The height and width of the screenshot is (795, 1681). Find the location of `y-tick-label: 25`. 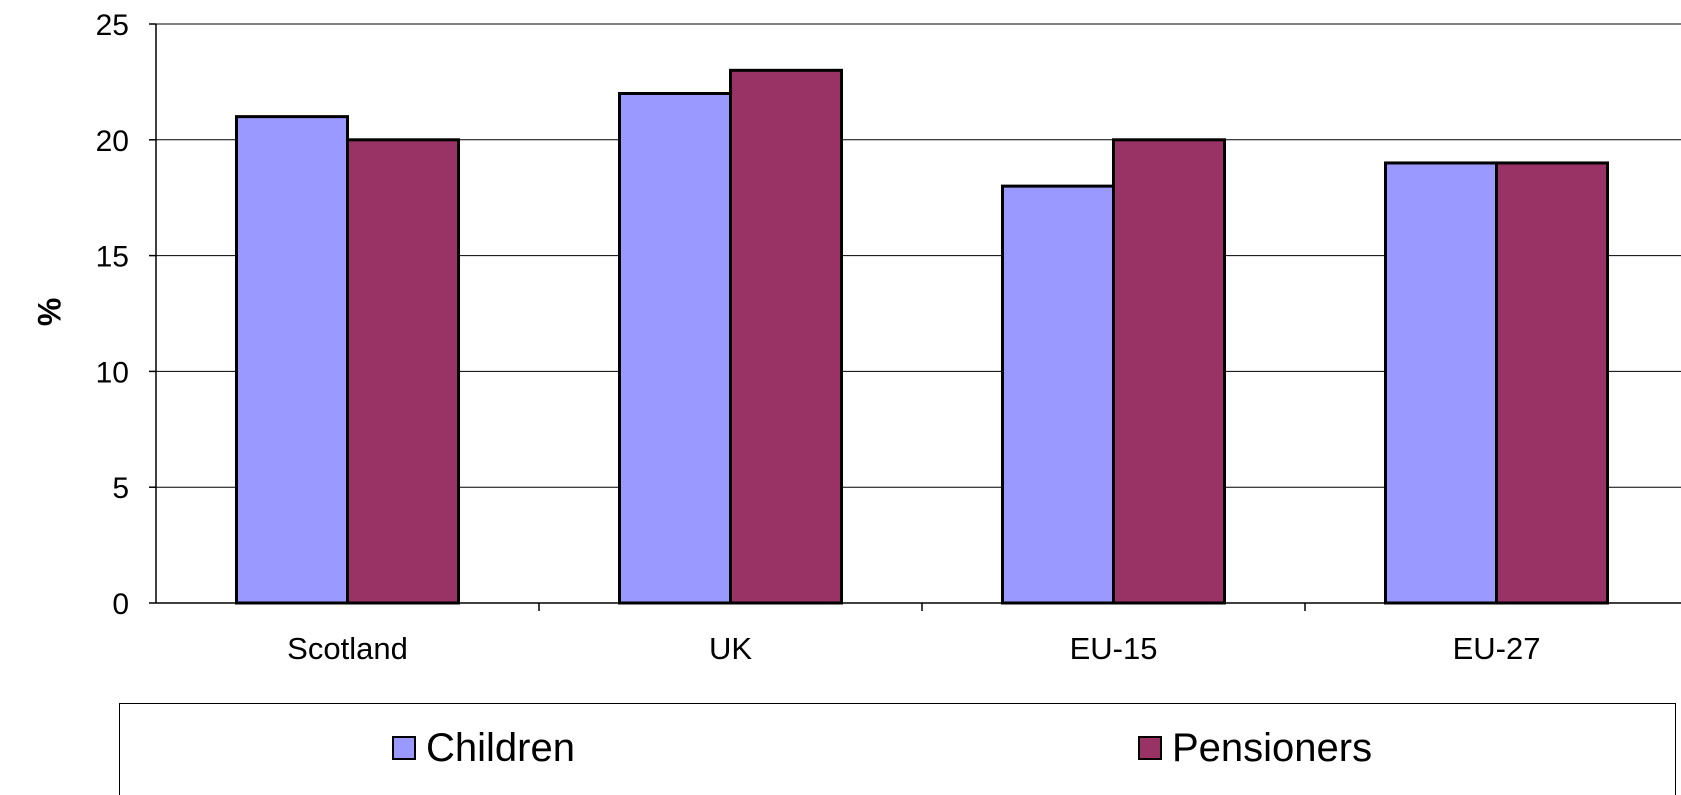

y-tick-label: 25 is located at coordinates (112, 25).